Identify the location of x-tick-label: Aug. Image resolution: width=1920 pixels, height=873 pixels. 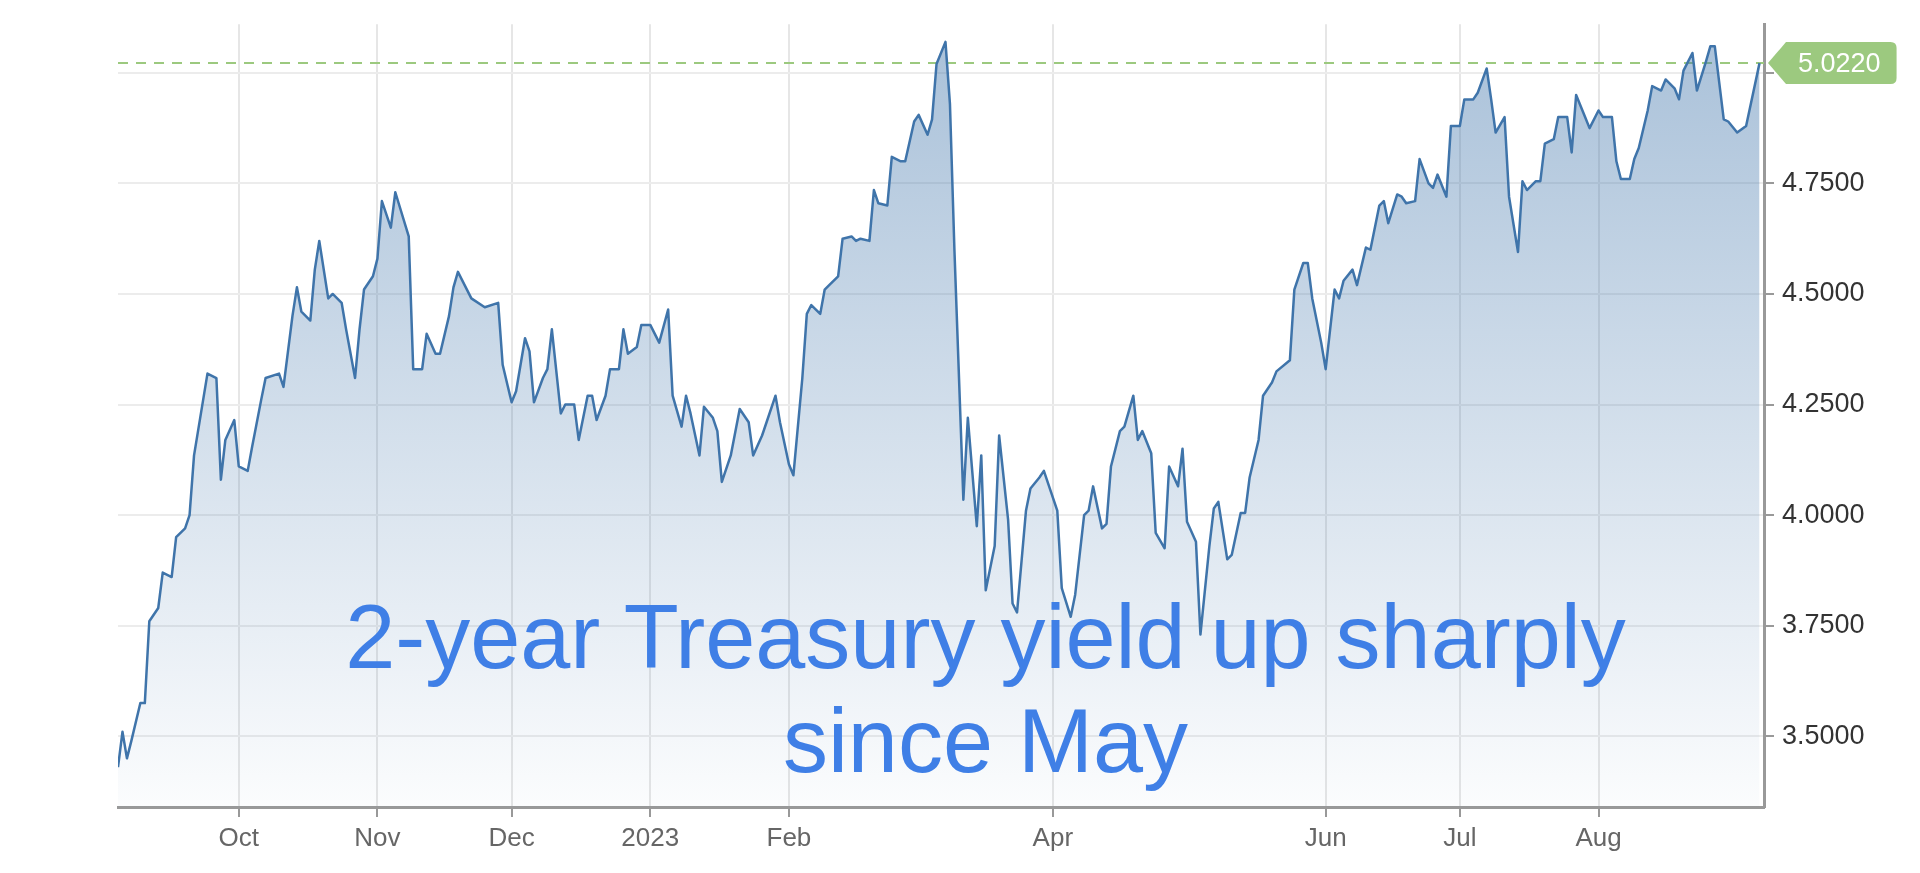
(1598, 836).